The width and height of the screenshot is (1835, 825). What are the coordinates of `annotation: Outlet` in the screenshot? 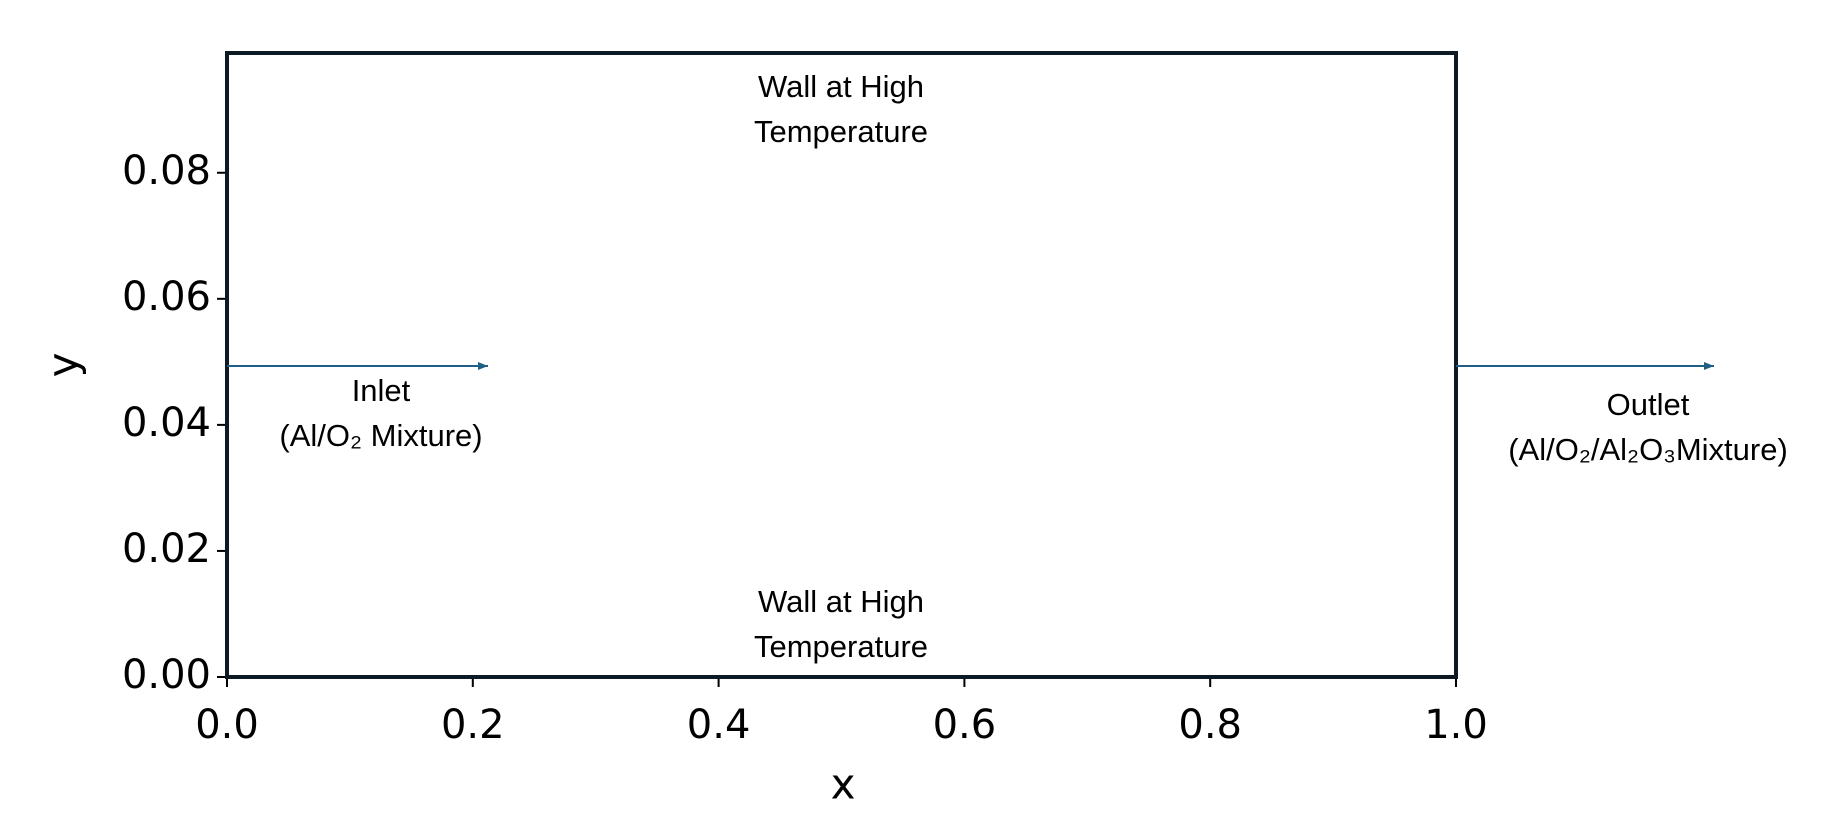 It's located at (1648, 404).